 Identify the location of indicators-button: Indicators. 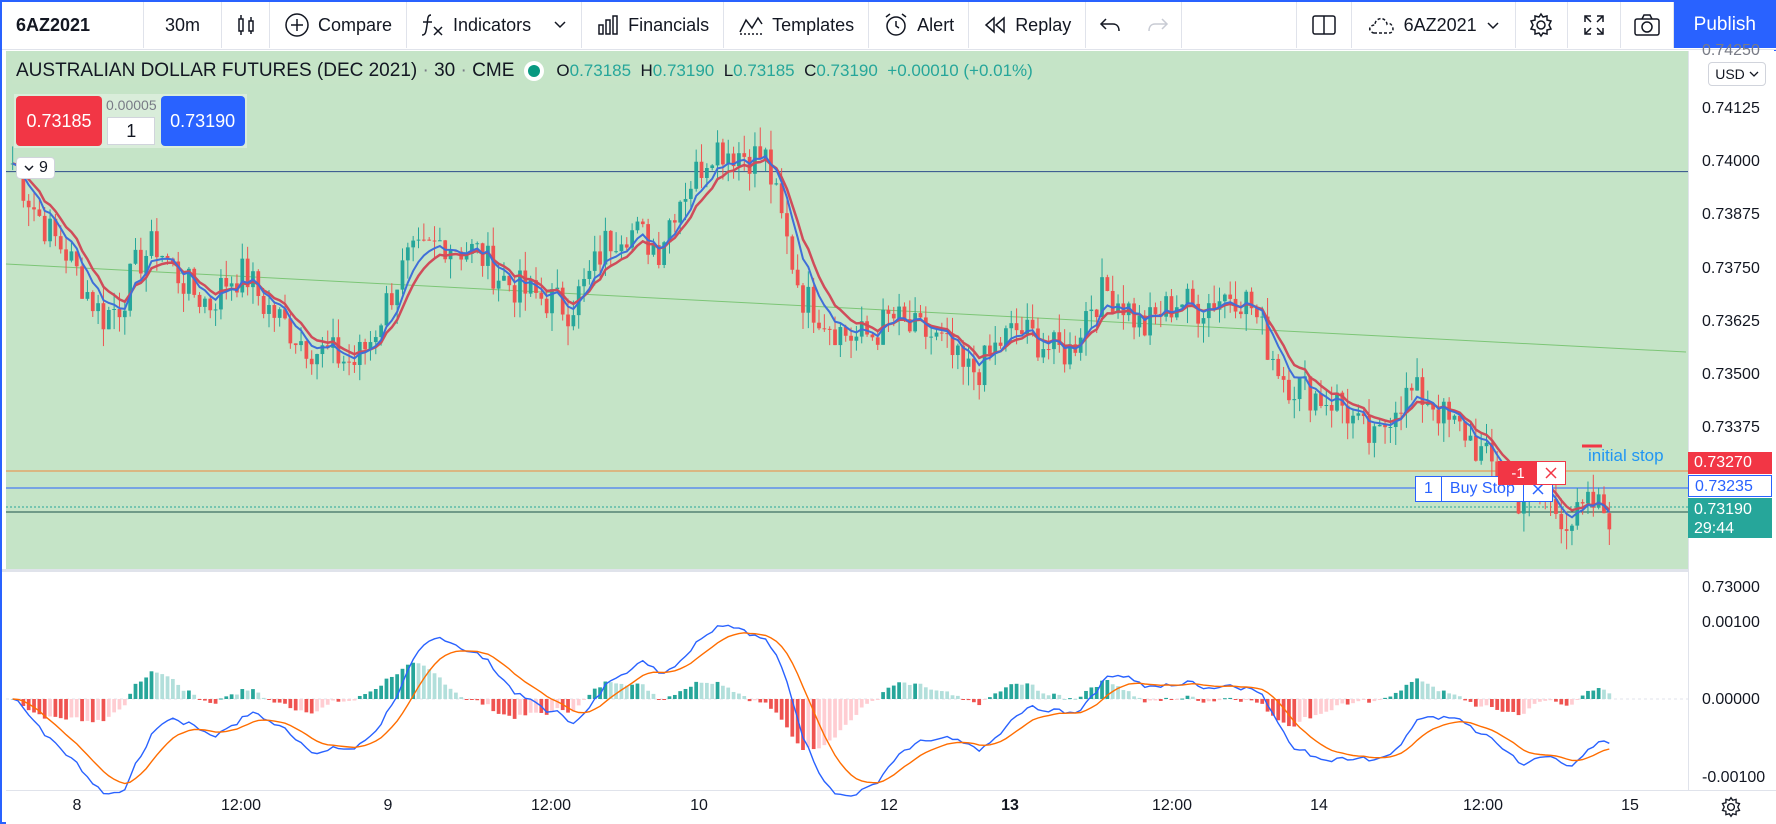
(495, 25).